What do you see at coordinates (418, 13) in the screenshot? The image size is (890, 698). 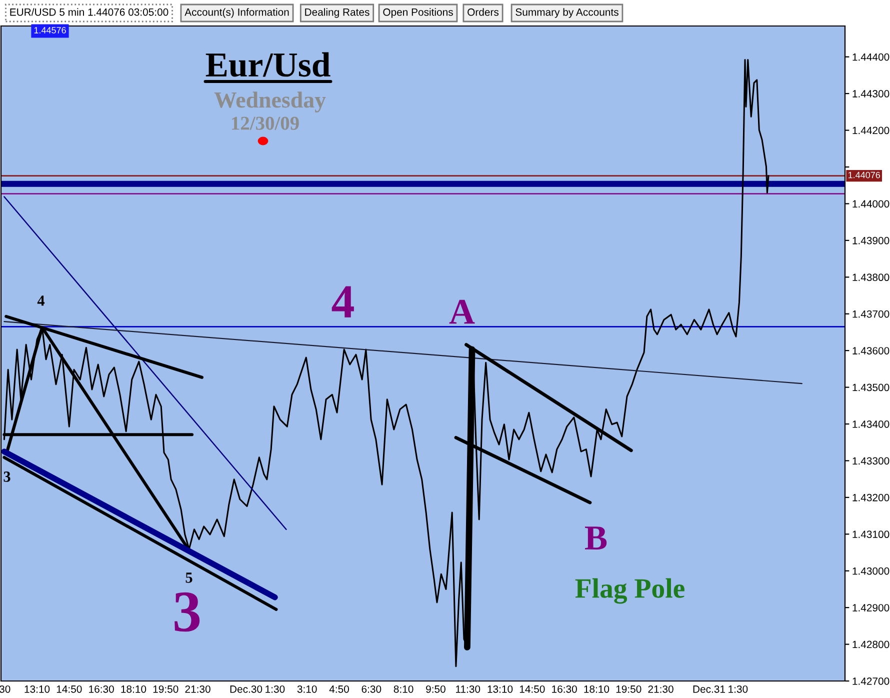 I see `text: Open Positions` at bounding box center [418, 13].